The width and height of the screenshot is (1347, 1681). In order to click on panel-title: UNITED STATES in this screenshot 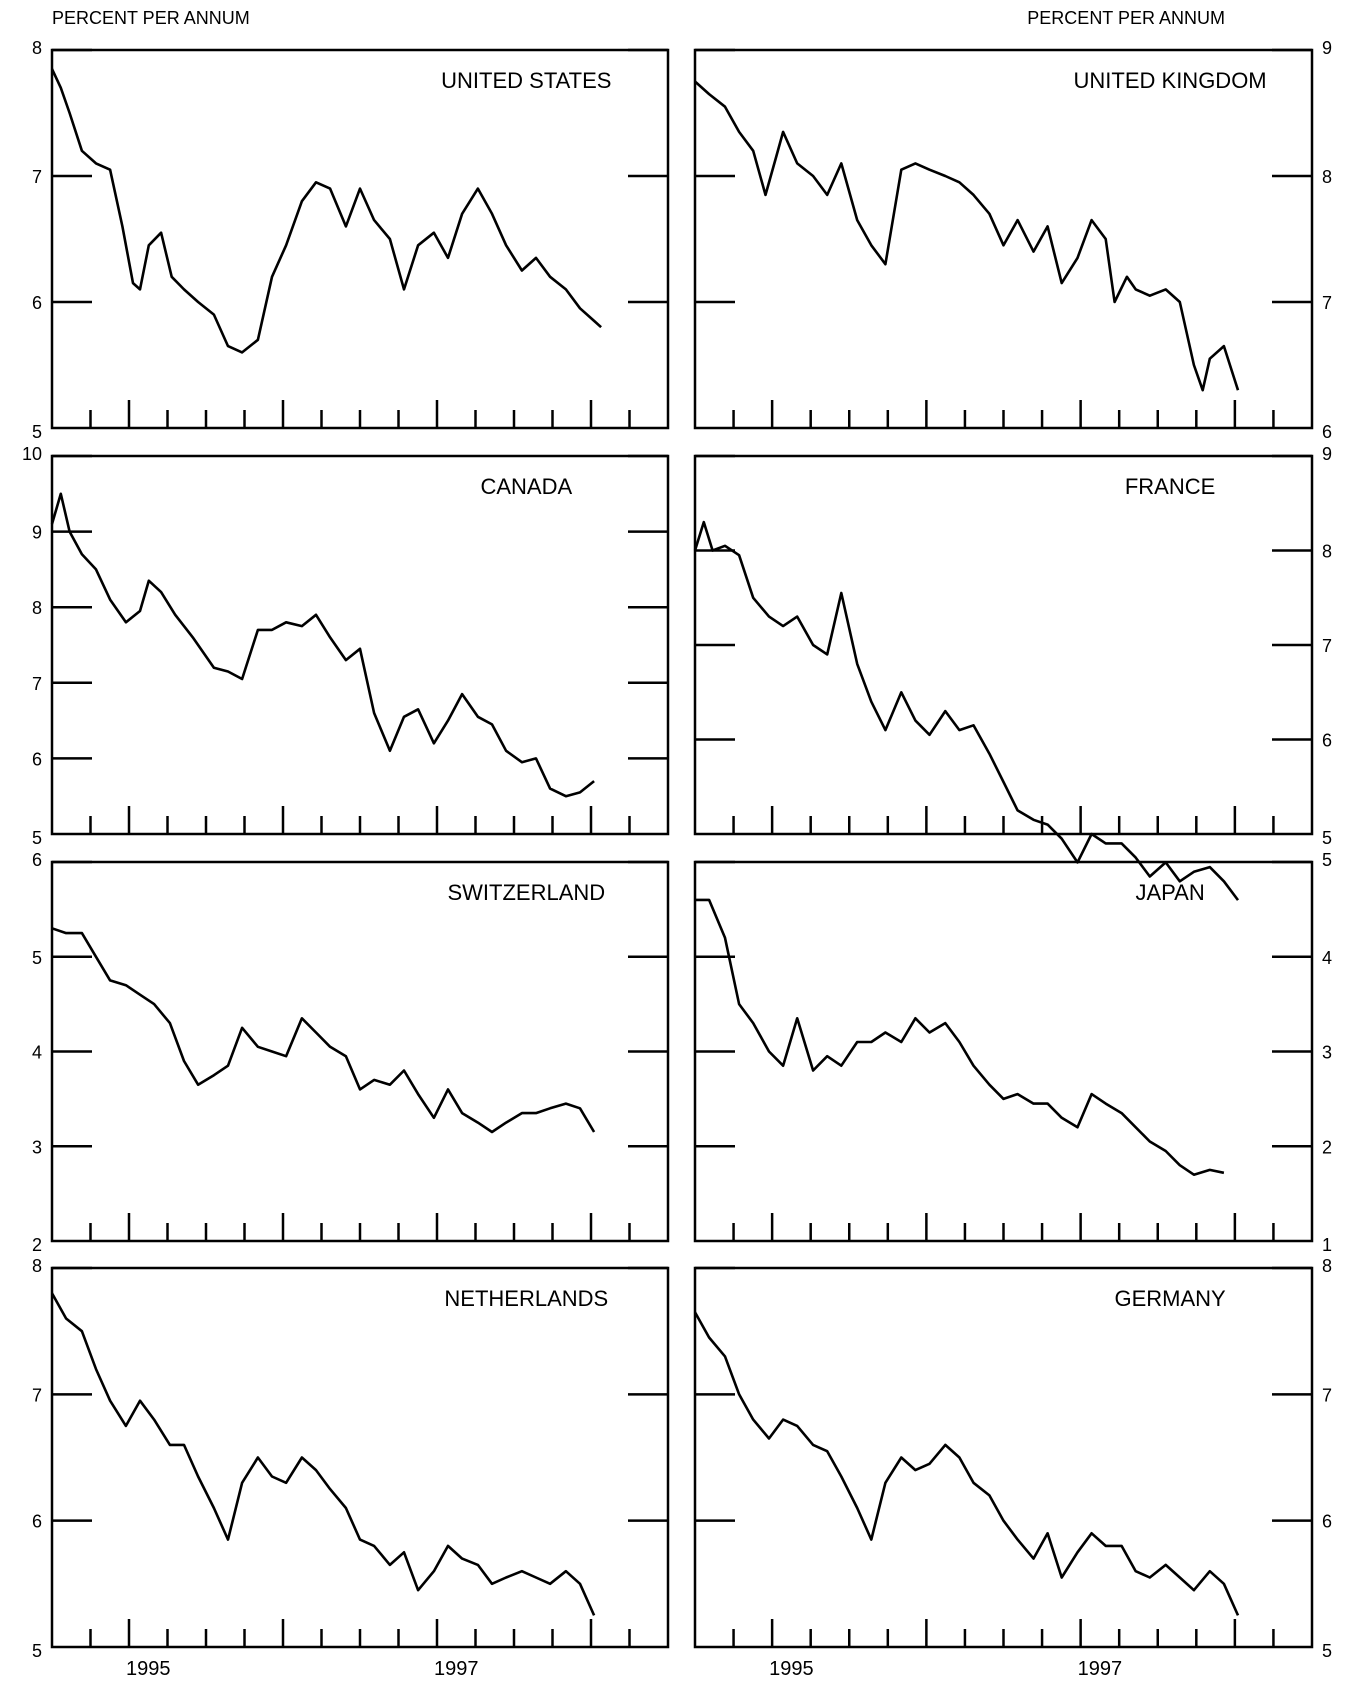, I will do `click(526, 80)`.